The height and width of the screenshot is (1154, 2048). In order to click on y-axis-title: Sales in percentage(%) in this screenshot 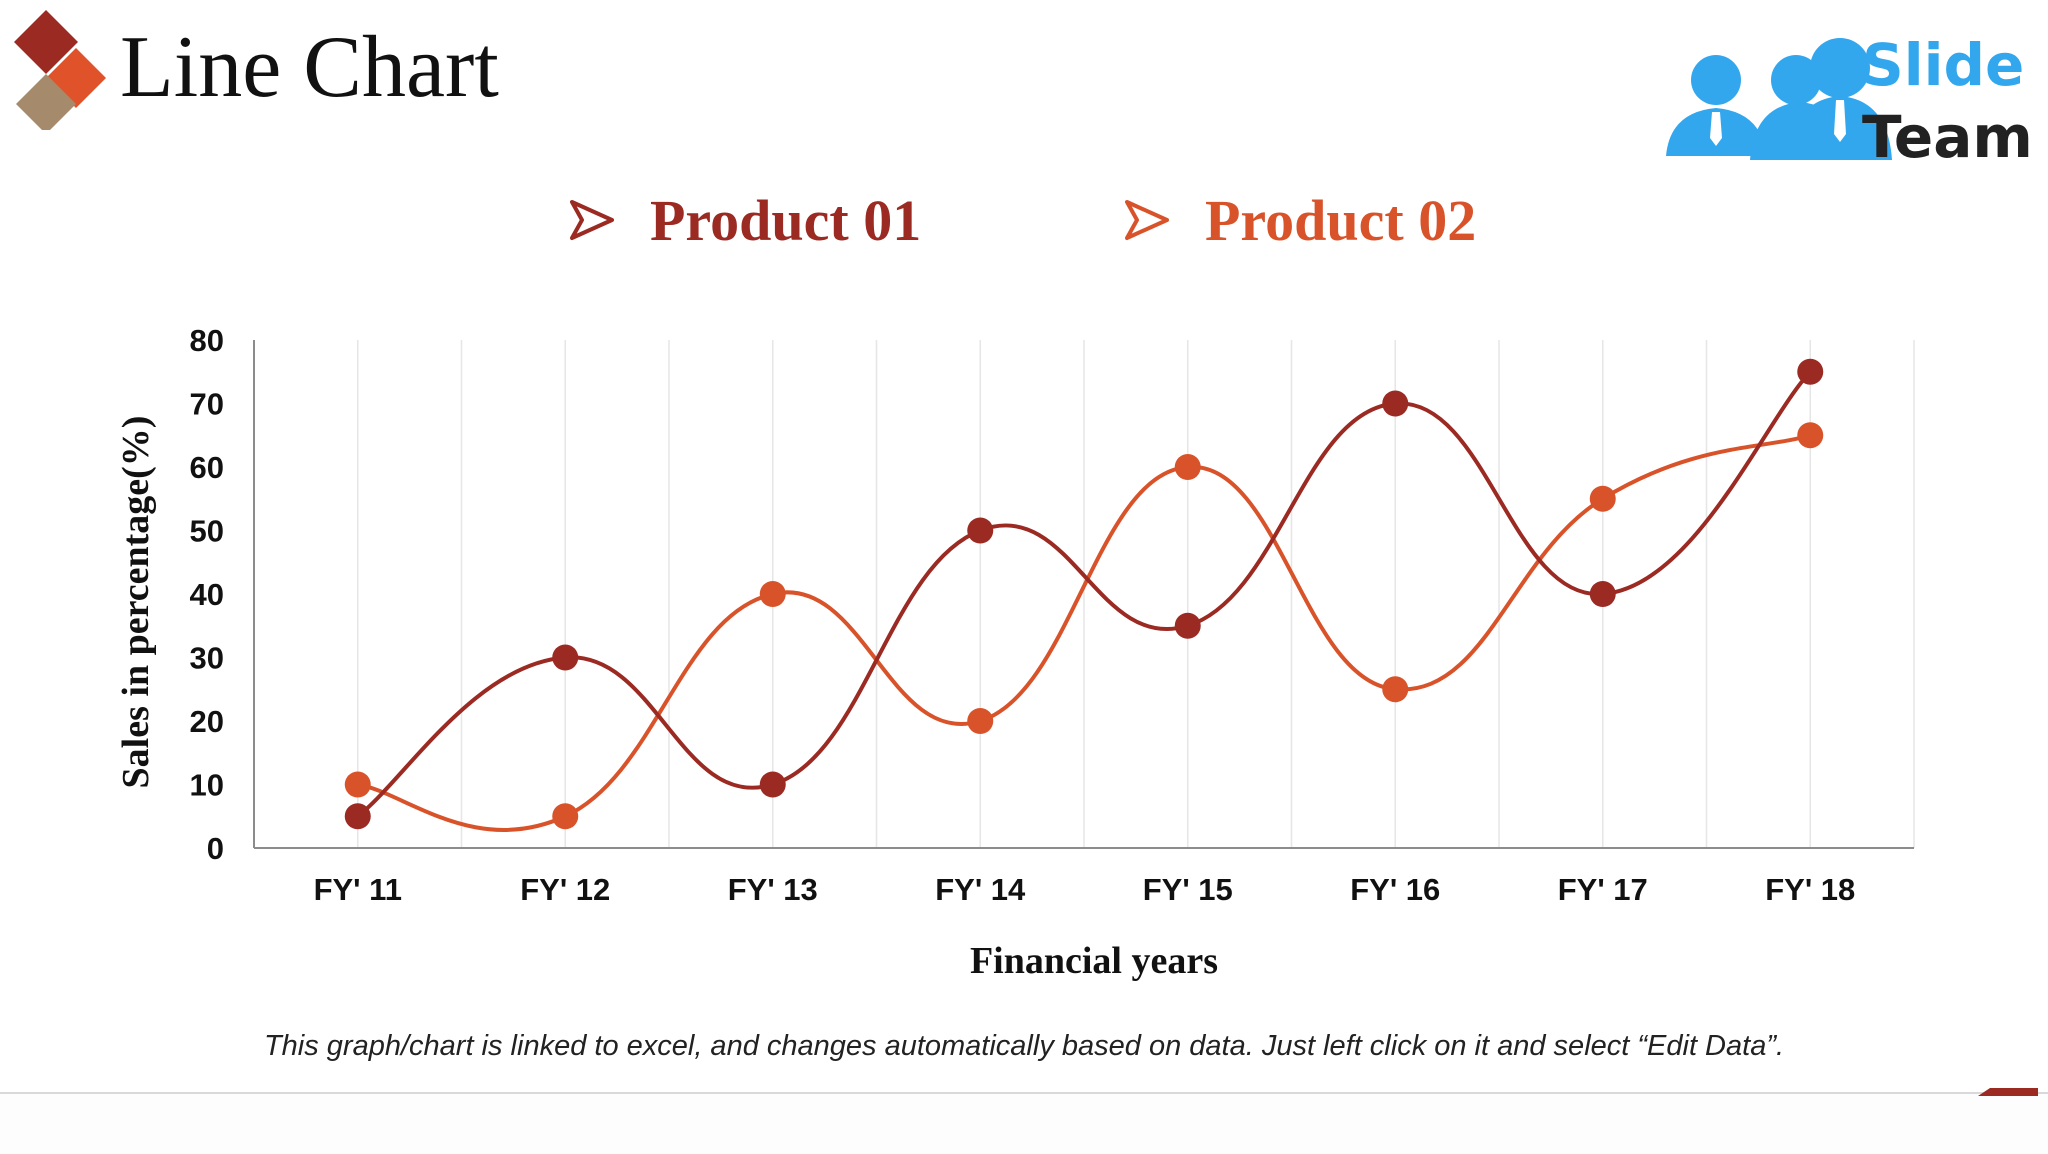, I will do `click(136, 602)`.